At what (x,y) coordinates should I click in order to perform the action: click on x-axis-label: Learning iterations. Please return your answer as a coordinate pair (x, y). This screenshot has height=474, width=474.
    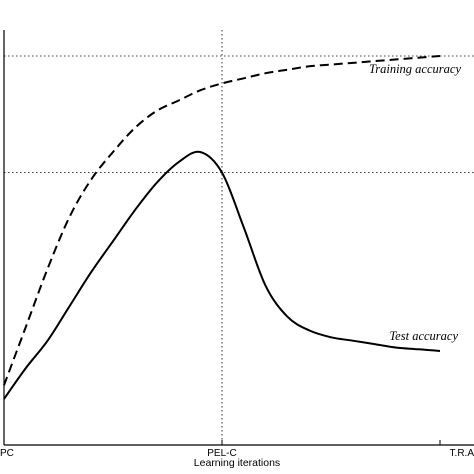
    Looking at the image, I should click on (237, 463).